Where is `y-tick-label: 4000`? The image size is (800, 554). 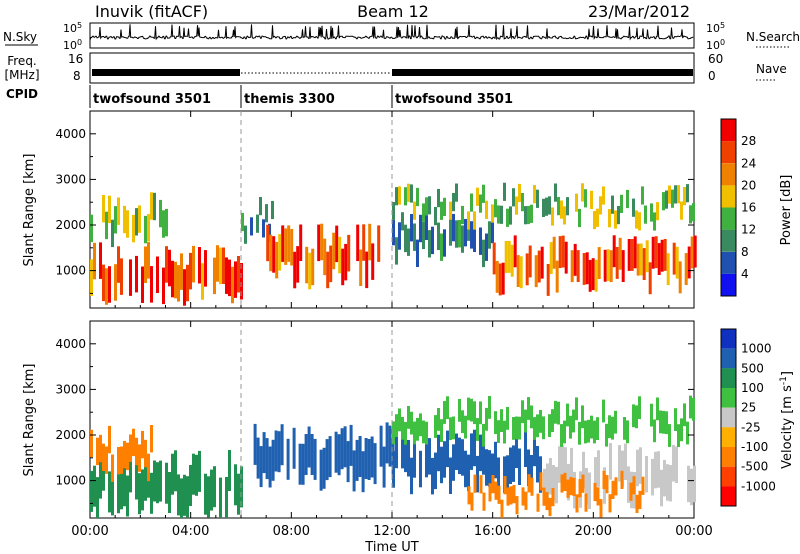 y-tick-label: 4000 is located at coordinates (70, 134).